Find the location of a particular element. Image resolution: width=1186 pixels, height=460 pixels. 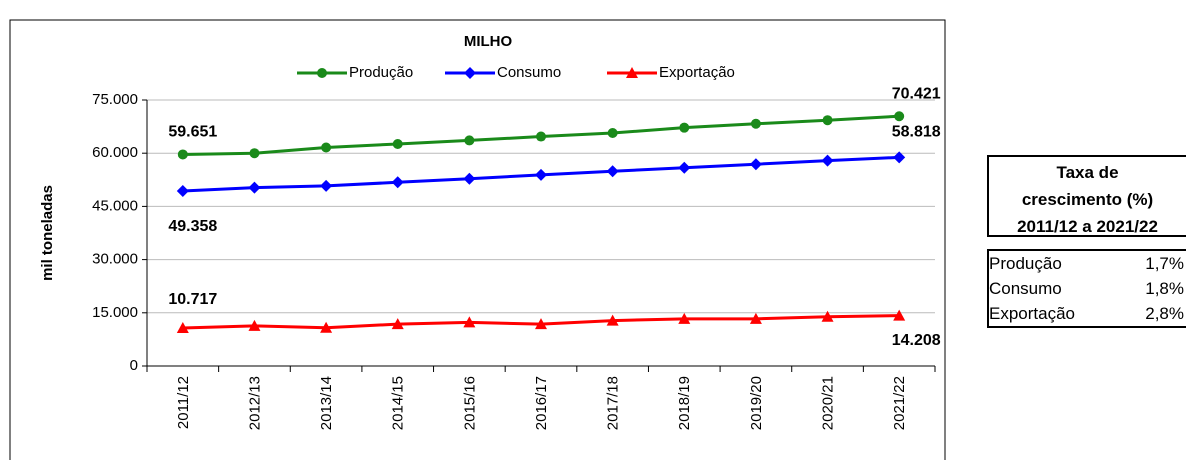

table-cell: Produção is located at coordinates (1025, 263).